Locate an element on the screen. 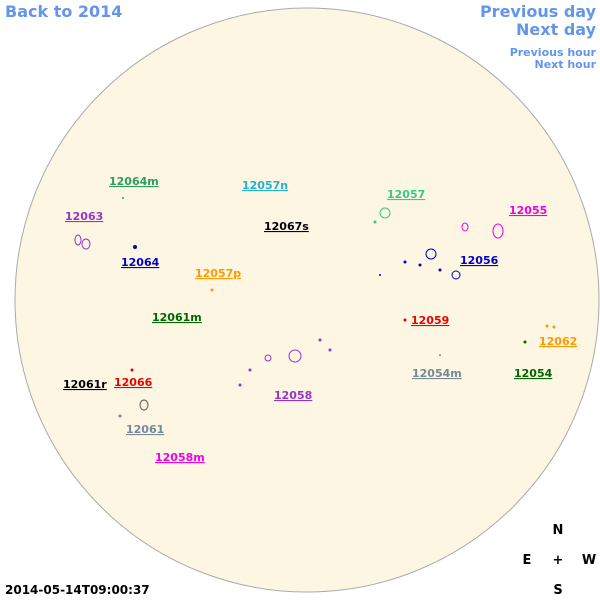  next-hour-link: Next hour is located at coordinates (566, 64).